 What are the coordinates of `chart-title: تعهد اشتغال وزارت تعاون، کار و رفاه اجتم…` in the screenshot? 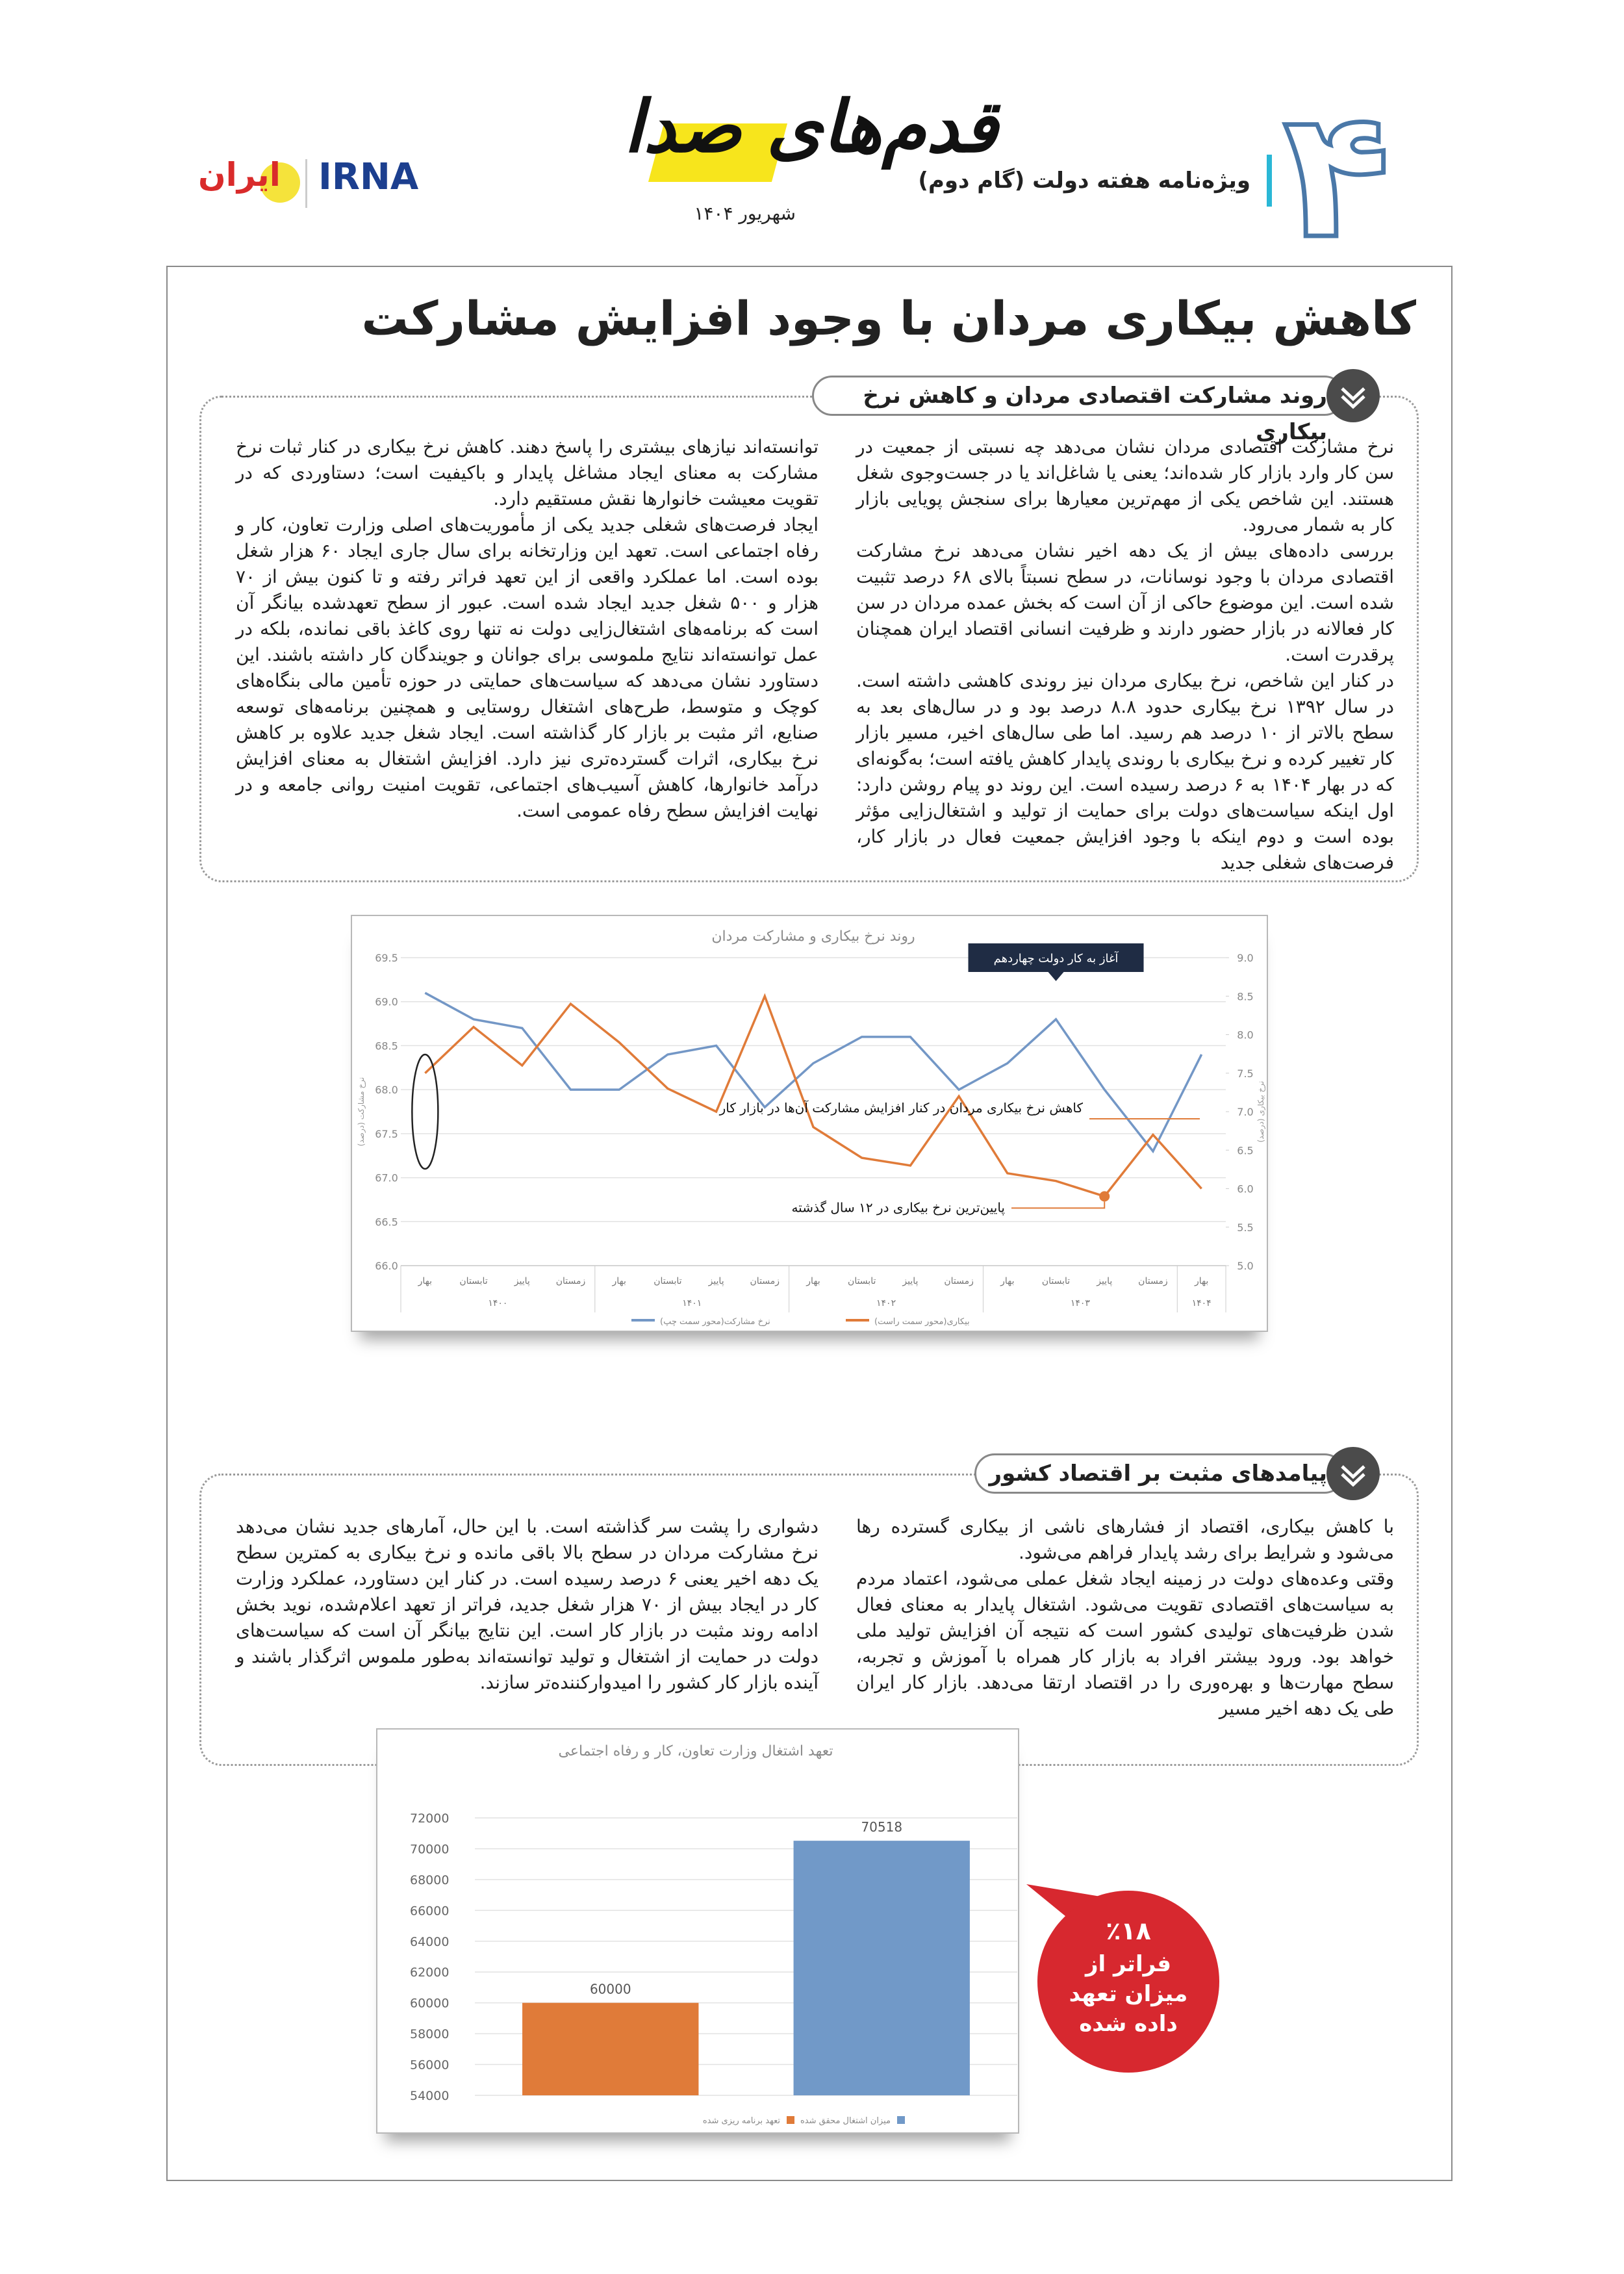 It's located at (696, 1751).